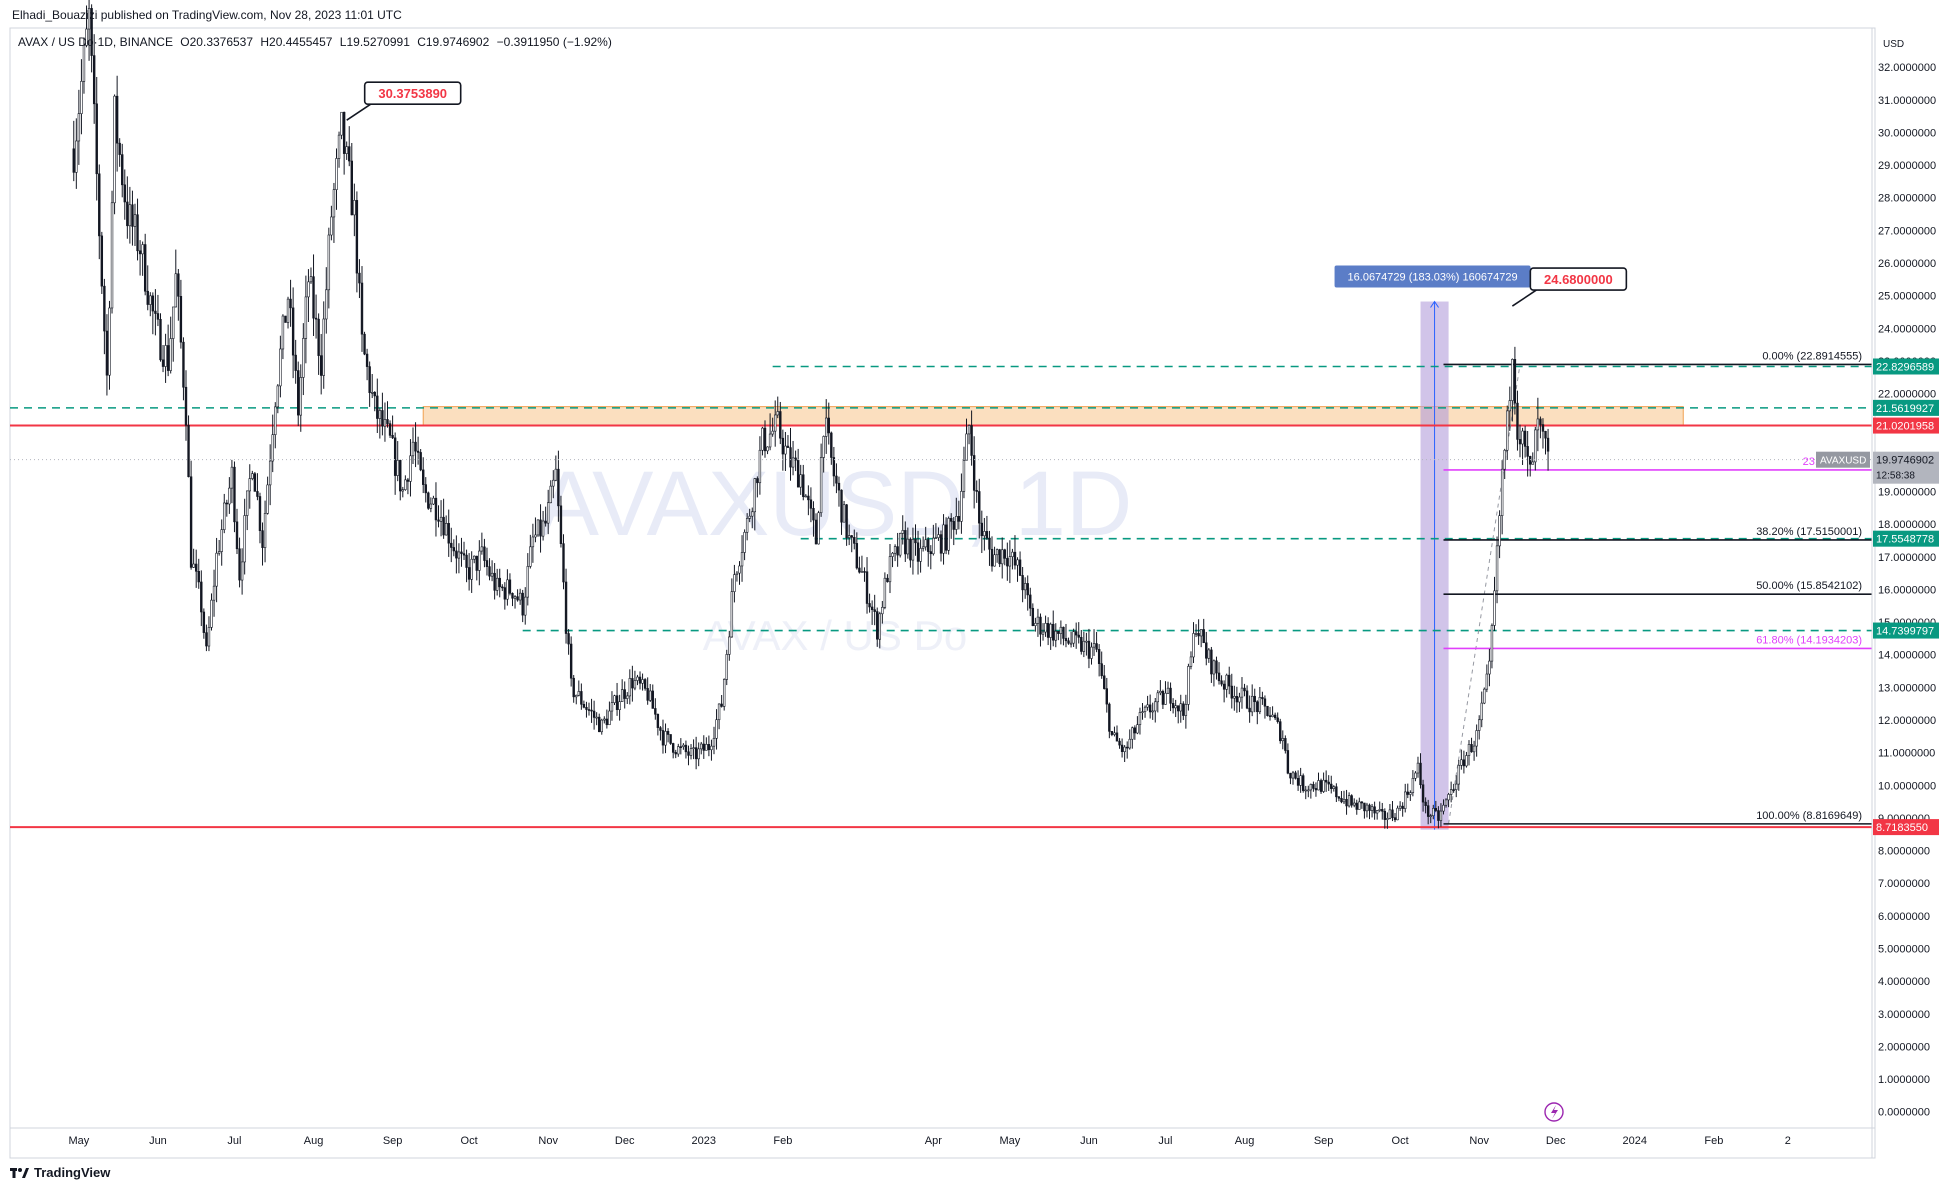 The image size is (1952, 1189). What do you see at coordinates (1432, 547) in the screenshot?
I see `measure-tool: 16.0674729 (183.03%) 160674729` at bounding box center [1432, 547].